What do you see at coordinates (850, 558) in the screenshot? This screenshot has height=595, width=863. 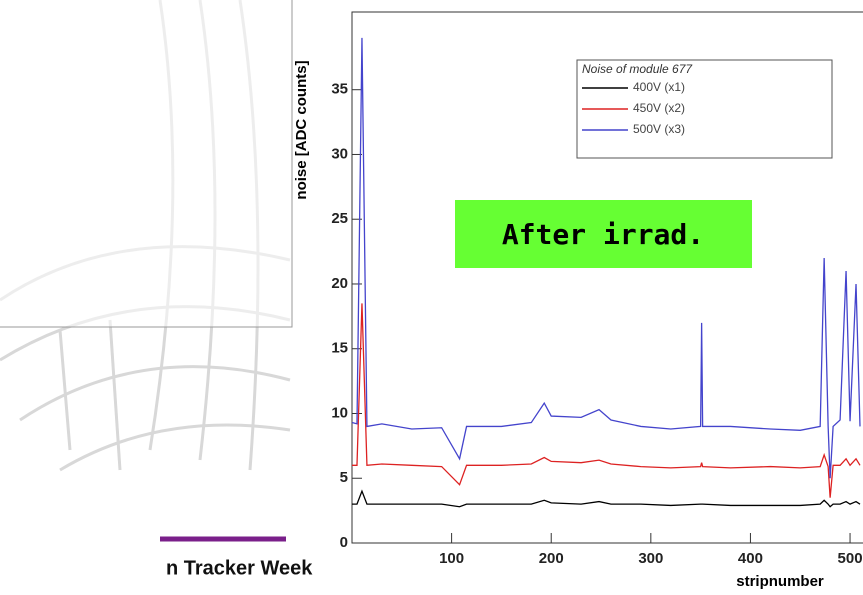 I see `x-tick-label: 500` at bounding box center [850, 558].